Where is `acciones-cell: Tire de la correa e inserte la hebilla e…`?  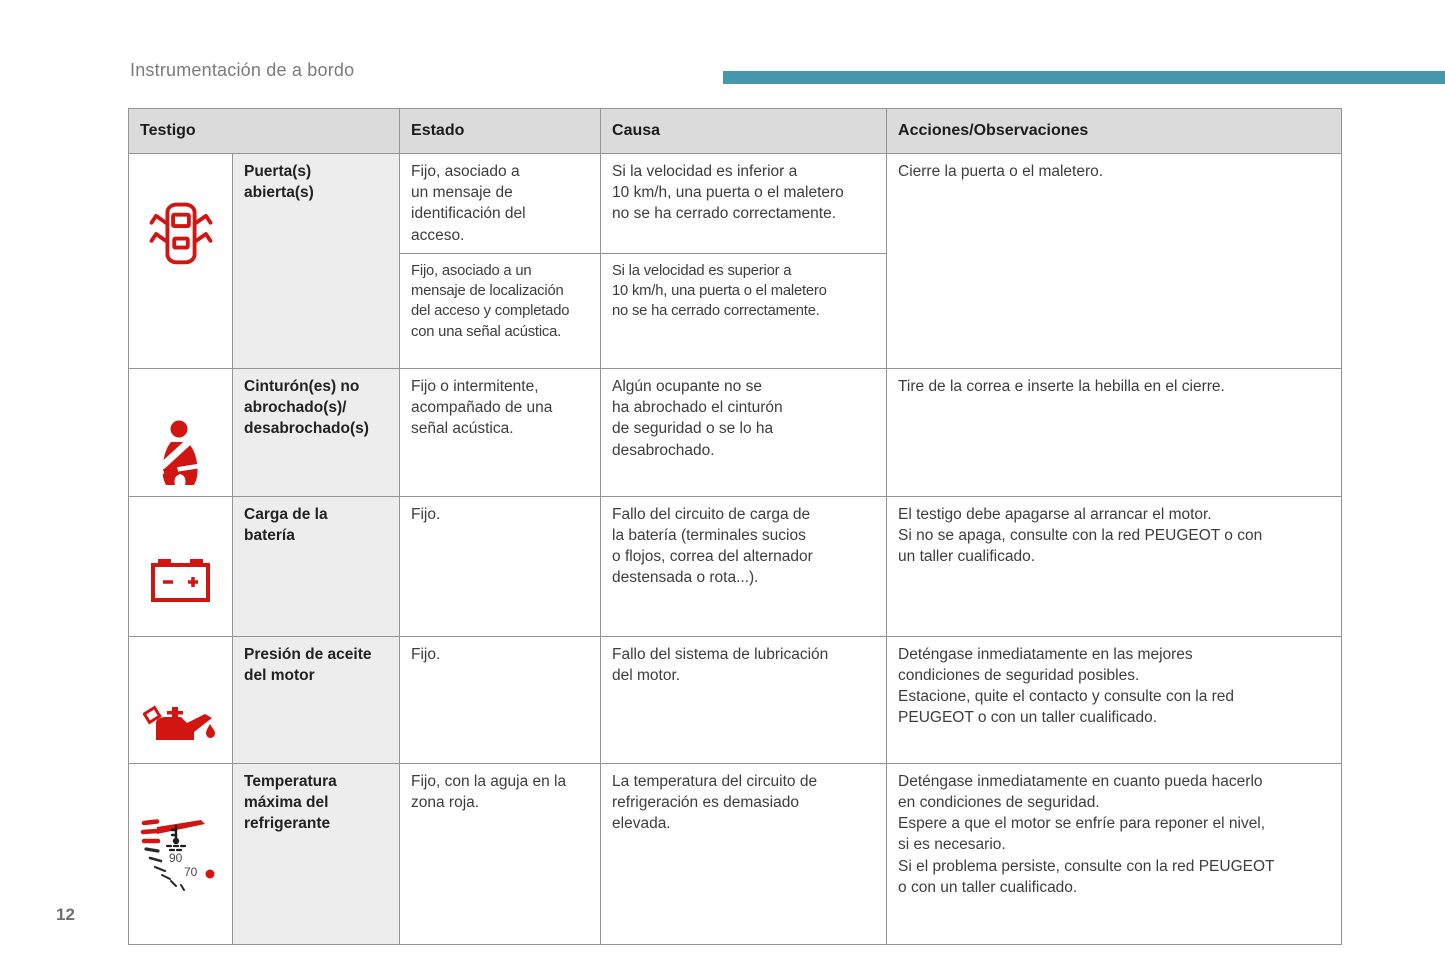 acciones-cell: Tire de la correa e inserte la hebilla e… is located at coordinates (1114, 432).